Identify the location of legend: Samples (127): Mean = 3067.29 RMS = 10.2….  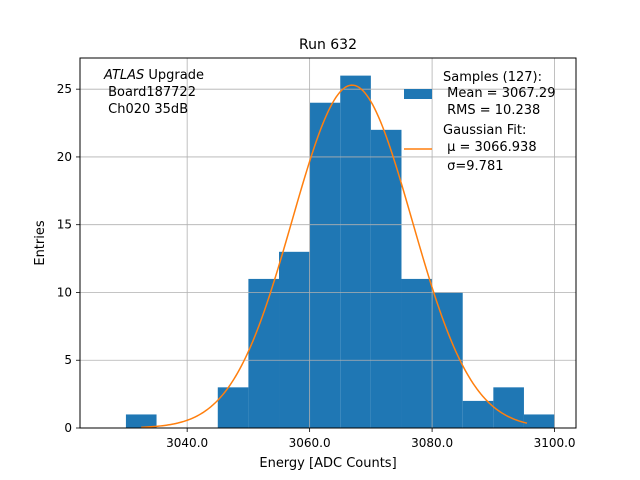
(479, 122).